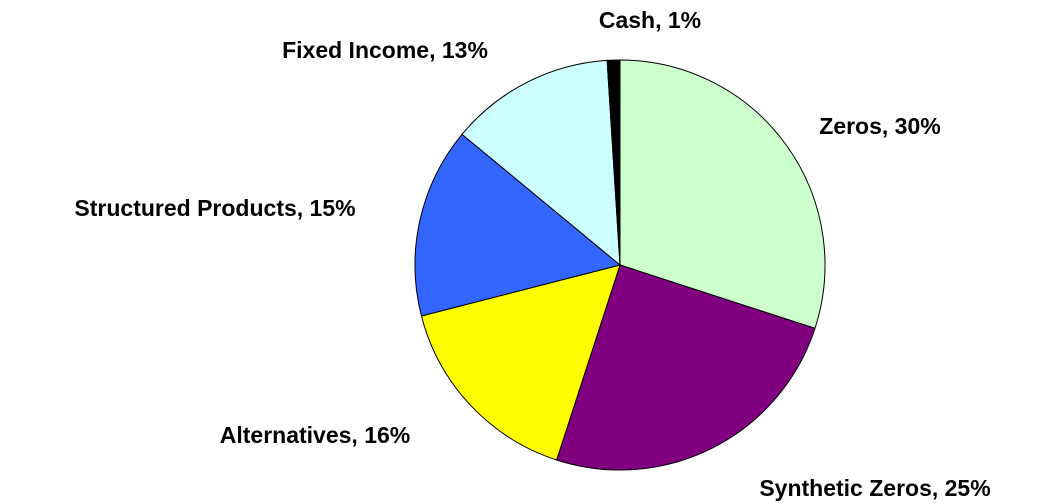 Image resolution: width=1050 pixels, height=504 pixels. What do you see at coordinates (214, 208) in the screenshot?
I see `data-label: Structured Products, 15%` at bounding box center [214, 208].